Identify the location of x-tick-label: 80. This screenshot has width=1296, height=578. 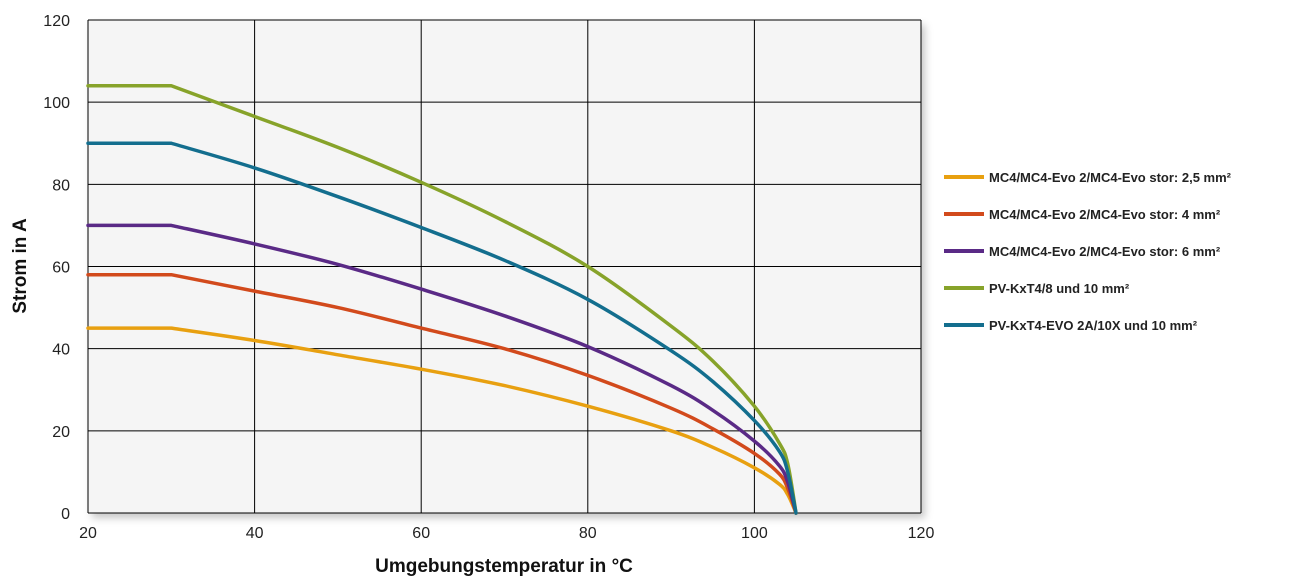
(588, 533).